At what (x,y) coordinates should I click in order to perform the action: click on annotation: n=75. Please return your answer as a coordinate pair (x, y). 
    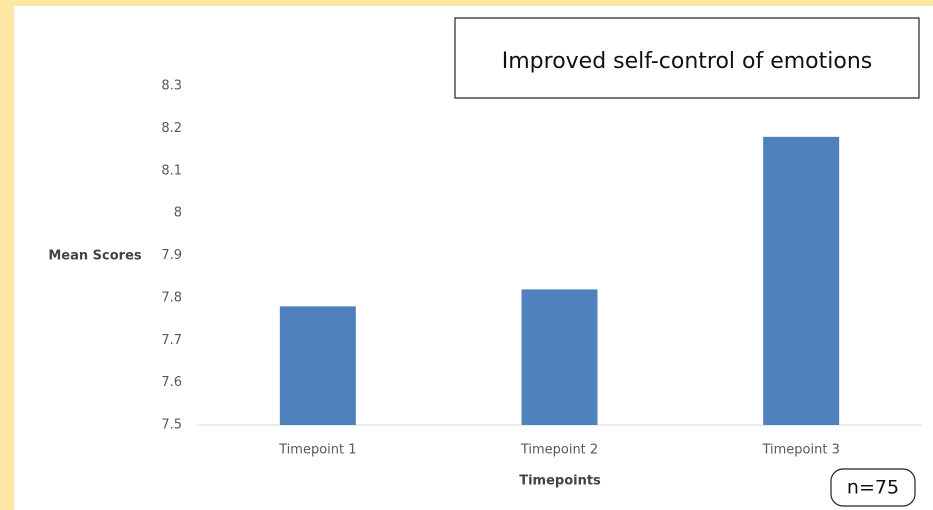
    Looking at the image, I should click on (873, 488).